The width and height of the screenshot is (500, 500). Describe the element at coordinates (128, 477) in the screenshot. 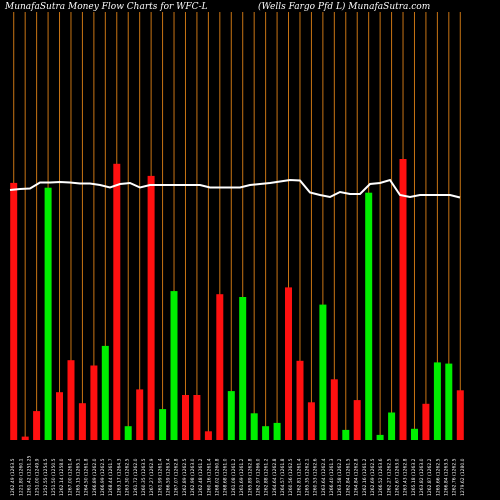

I see `x-tick-label: 1263.30 (1262.5` at that location.